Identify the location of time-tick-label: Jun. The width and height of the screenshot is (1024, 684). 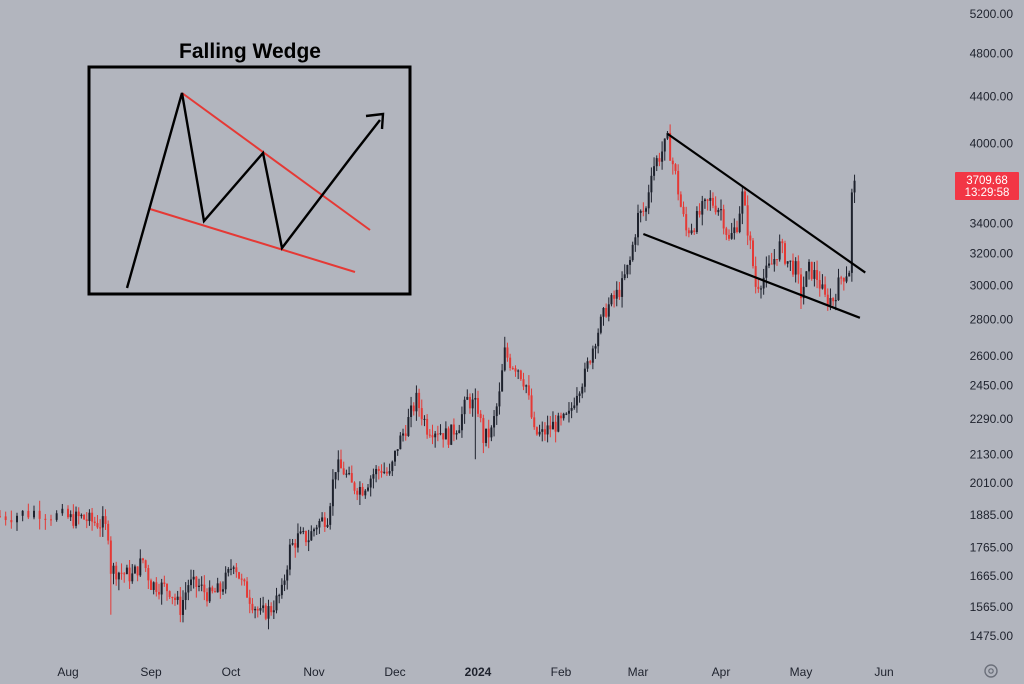
(883, 672).